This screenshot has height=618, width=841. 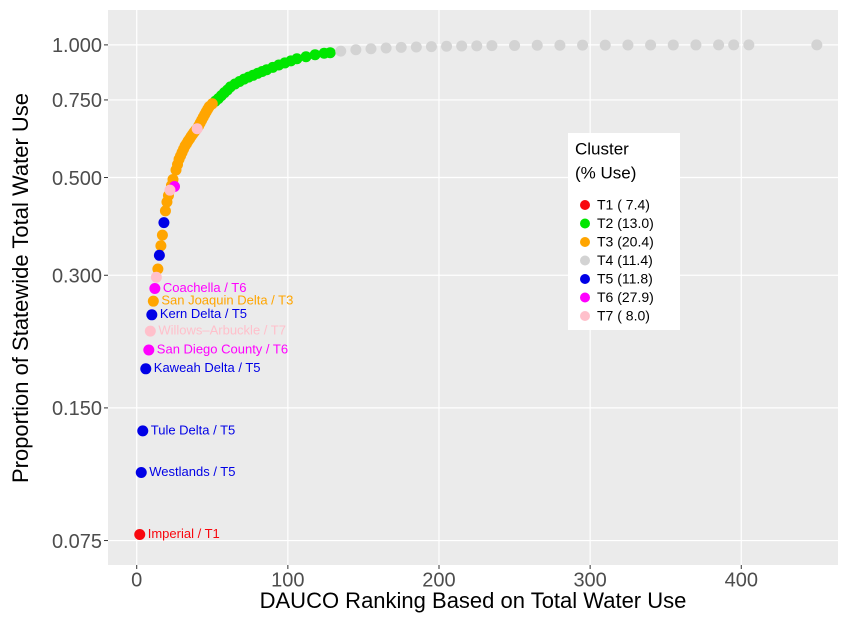 What do you see at coordinates (287, 580) in the screenshot?
I see `x-tick-label: 100` at bounding box center [287, 580].